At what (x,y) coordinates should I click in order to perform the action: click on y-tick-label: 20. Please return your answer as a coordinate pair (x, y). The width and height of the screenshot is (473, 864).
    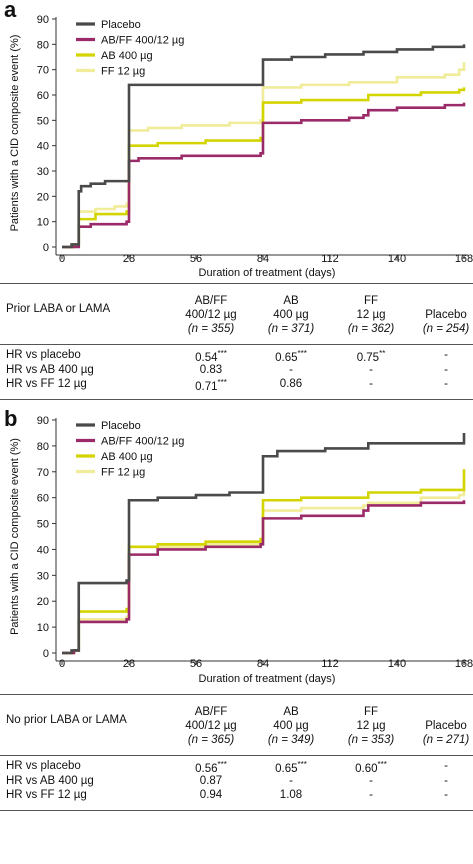
    Looking at the image, I should click on (43, 197).